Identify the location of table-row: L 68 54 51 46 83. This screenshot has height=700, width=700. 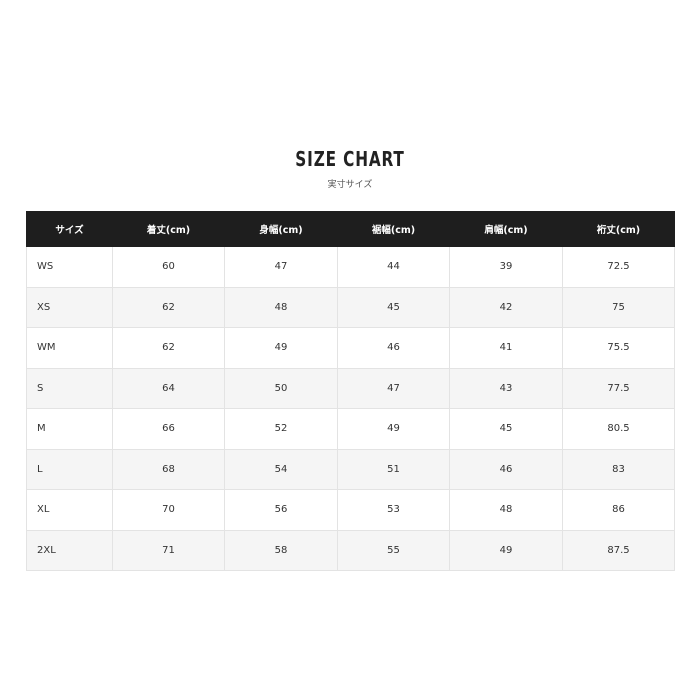
(350, 469).